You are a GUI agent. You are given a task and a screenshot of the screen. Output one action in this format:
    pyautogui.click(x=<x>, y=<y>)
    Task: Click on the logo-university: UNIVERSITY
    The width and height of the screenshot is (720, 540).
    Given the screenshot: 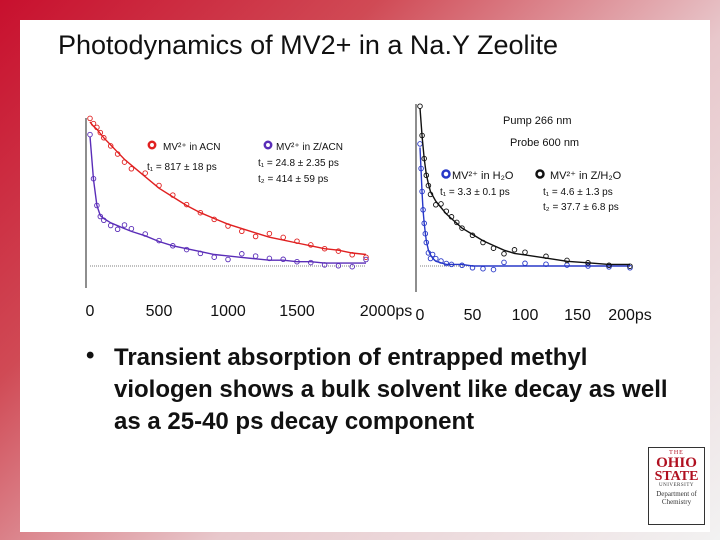 What is the action you would take?
    pyautogui.click(x=676, y=485)
    